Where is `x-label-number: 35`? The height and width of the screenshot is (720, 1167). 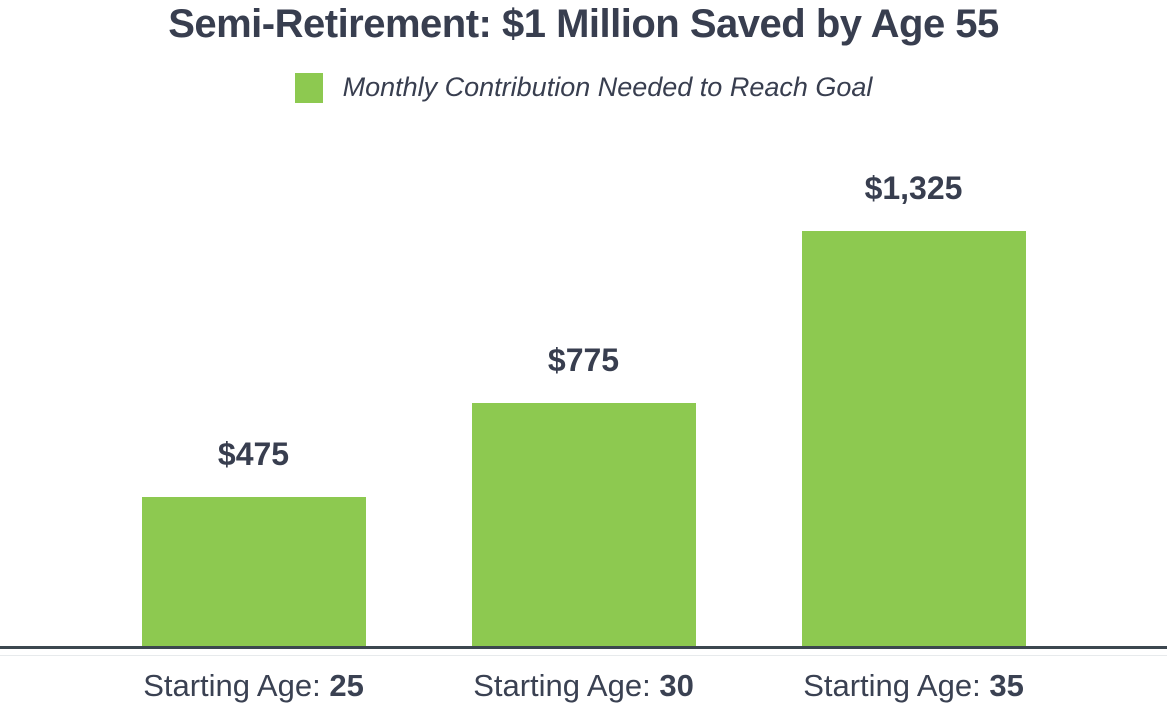
x-label-number: 35 is located at coordinates (1006, 685).